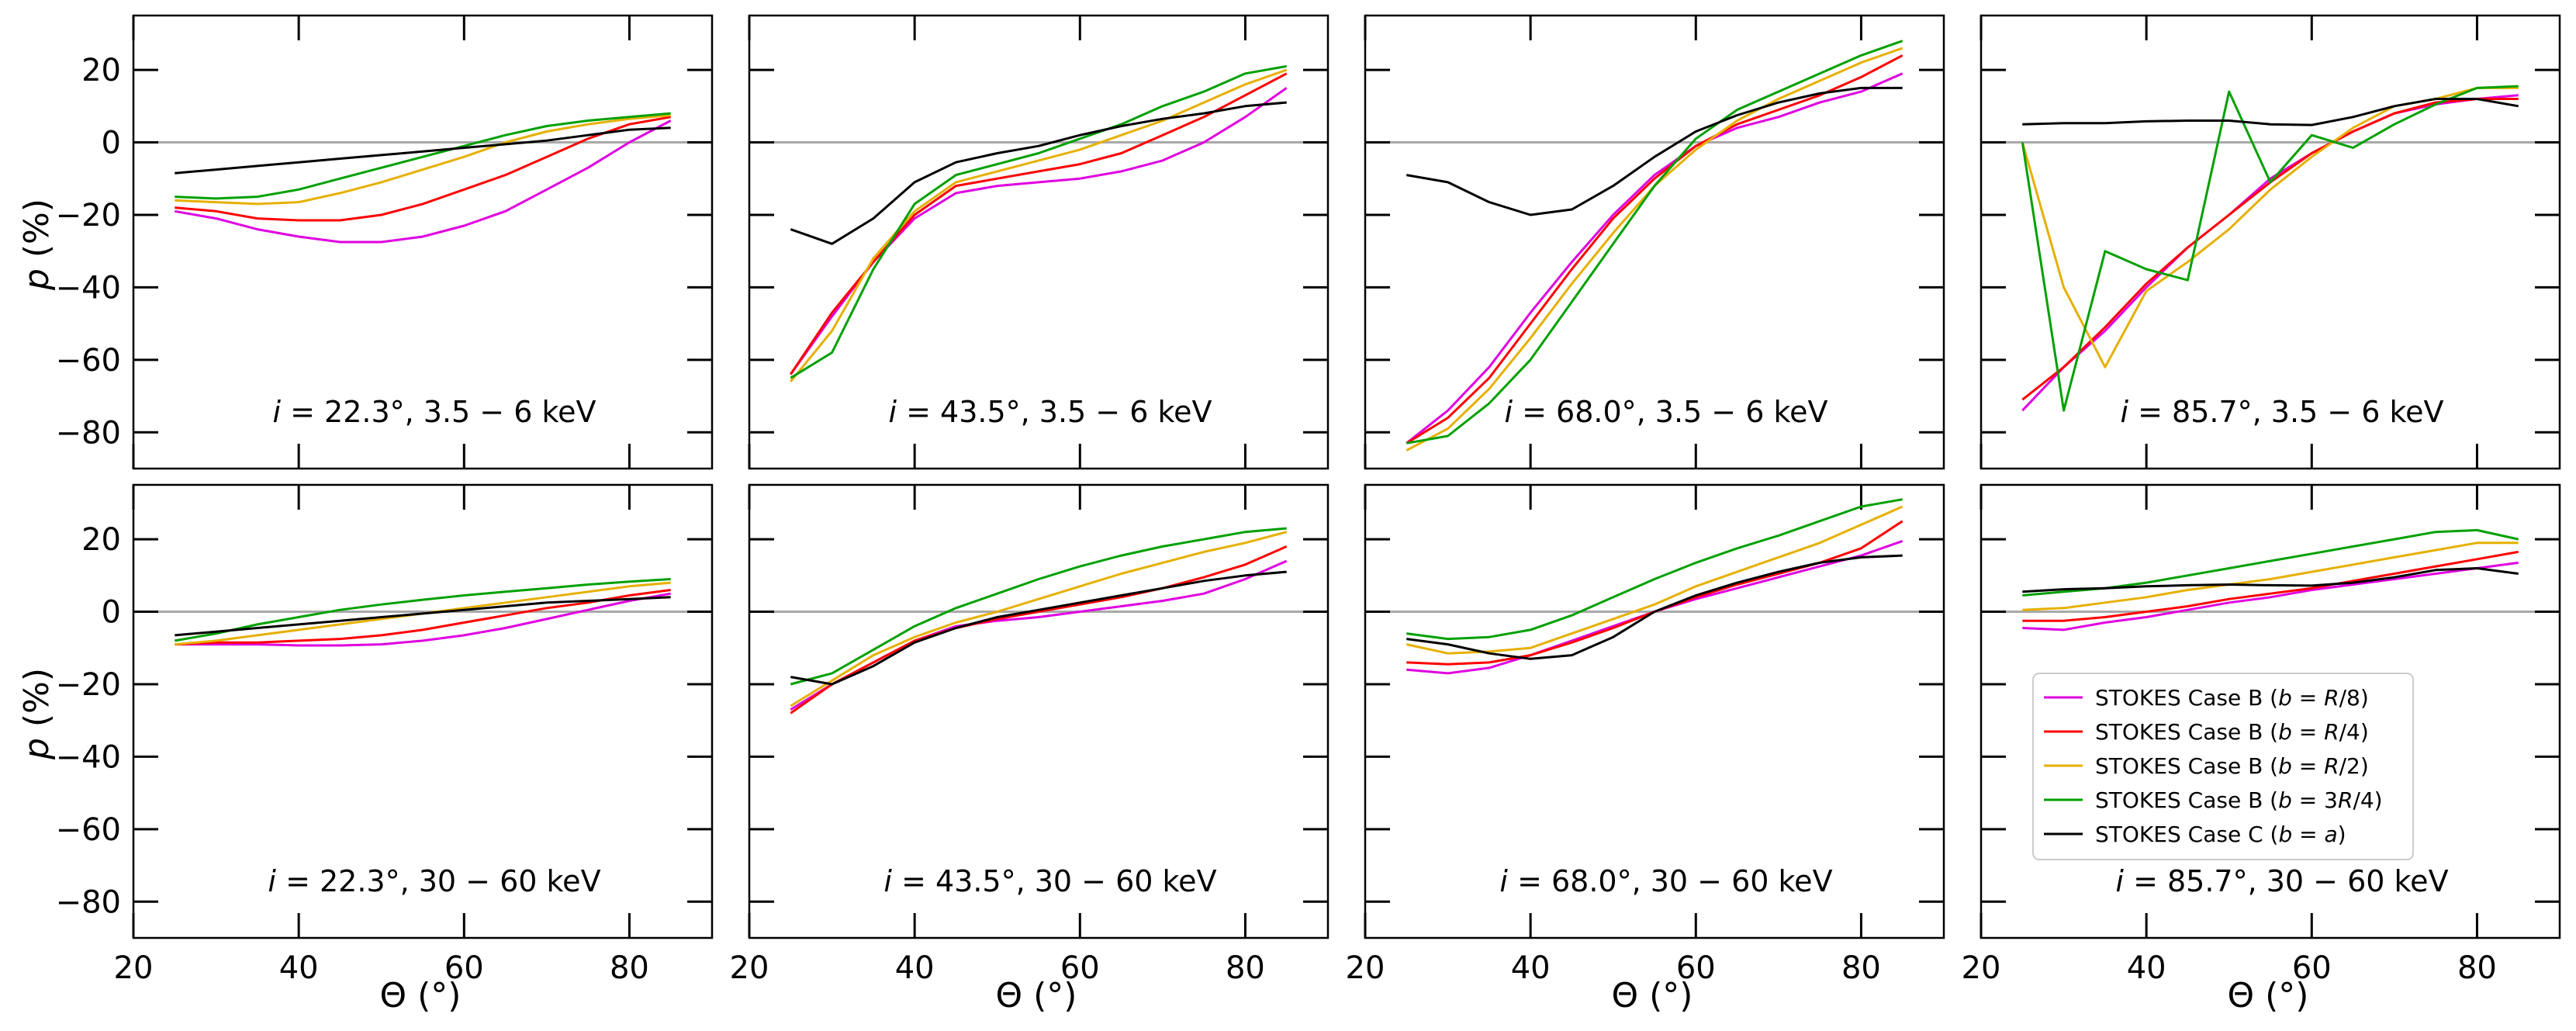 The height and width of the screenshot is (1031, 2576). I want to click on panel-6: 20 40 60 80 i = 43.5°, 30 − 60 keV, so click(1029, 734).